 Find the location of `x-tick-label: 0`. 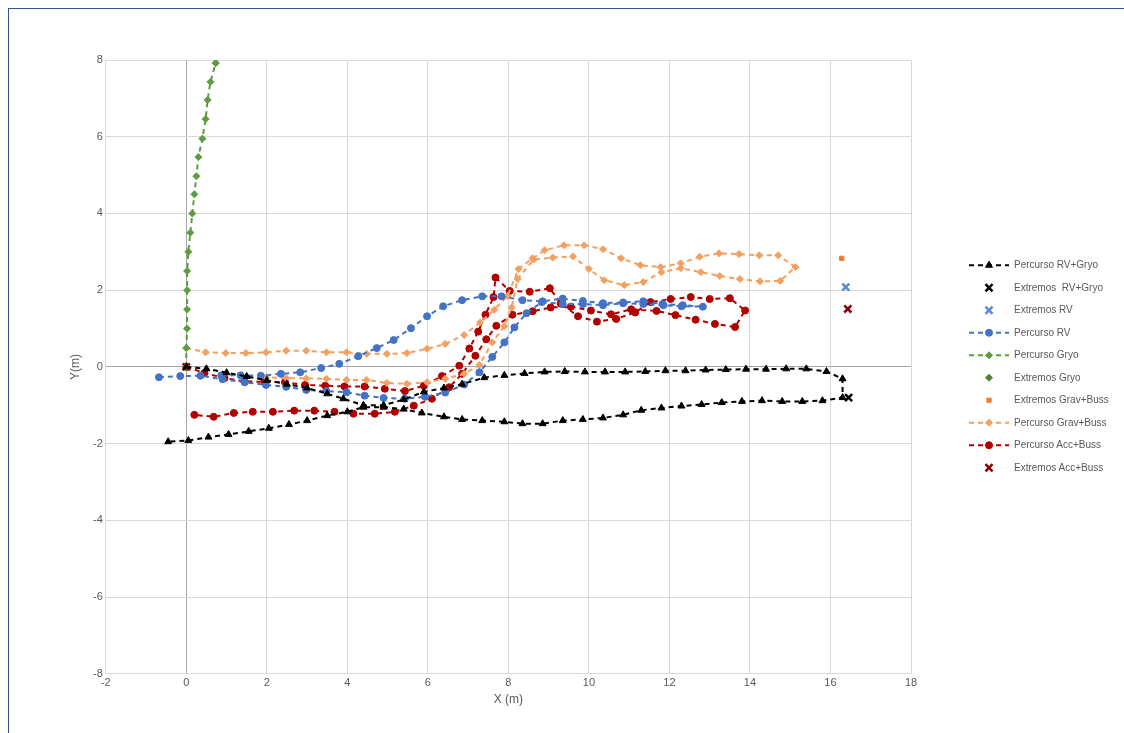

x-tick-label: 0 is located at coordinates (186, 682).